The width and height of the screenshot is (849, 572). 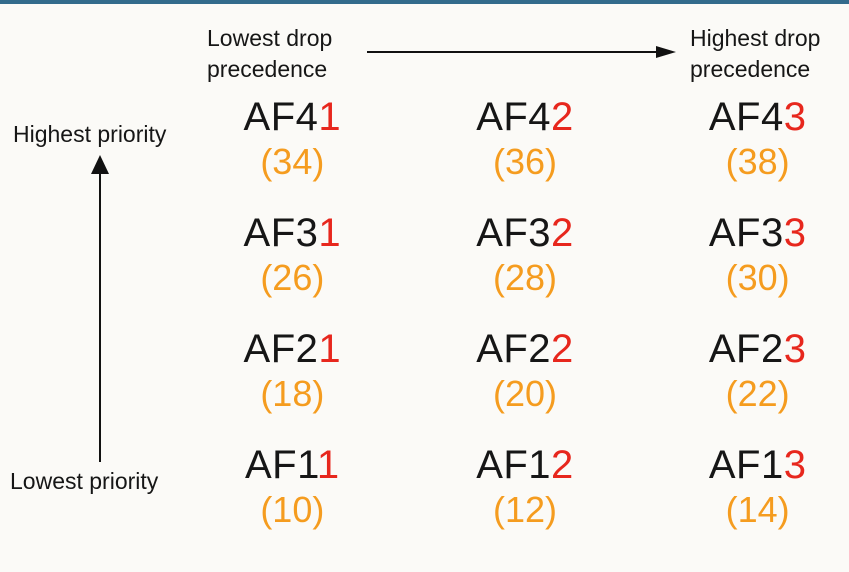 What do you see at coordinates (757, 277) in the screenshot?
I see `dscp-value: (30)` at bounding box center [757, 277].